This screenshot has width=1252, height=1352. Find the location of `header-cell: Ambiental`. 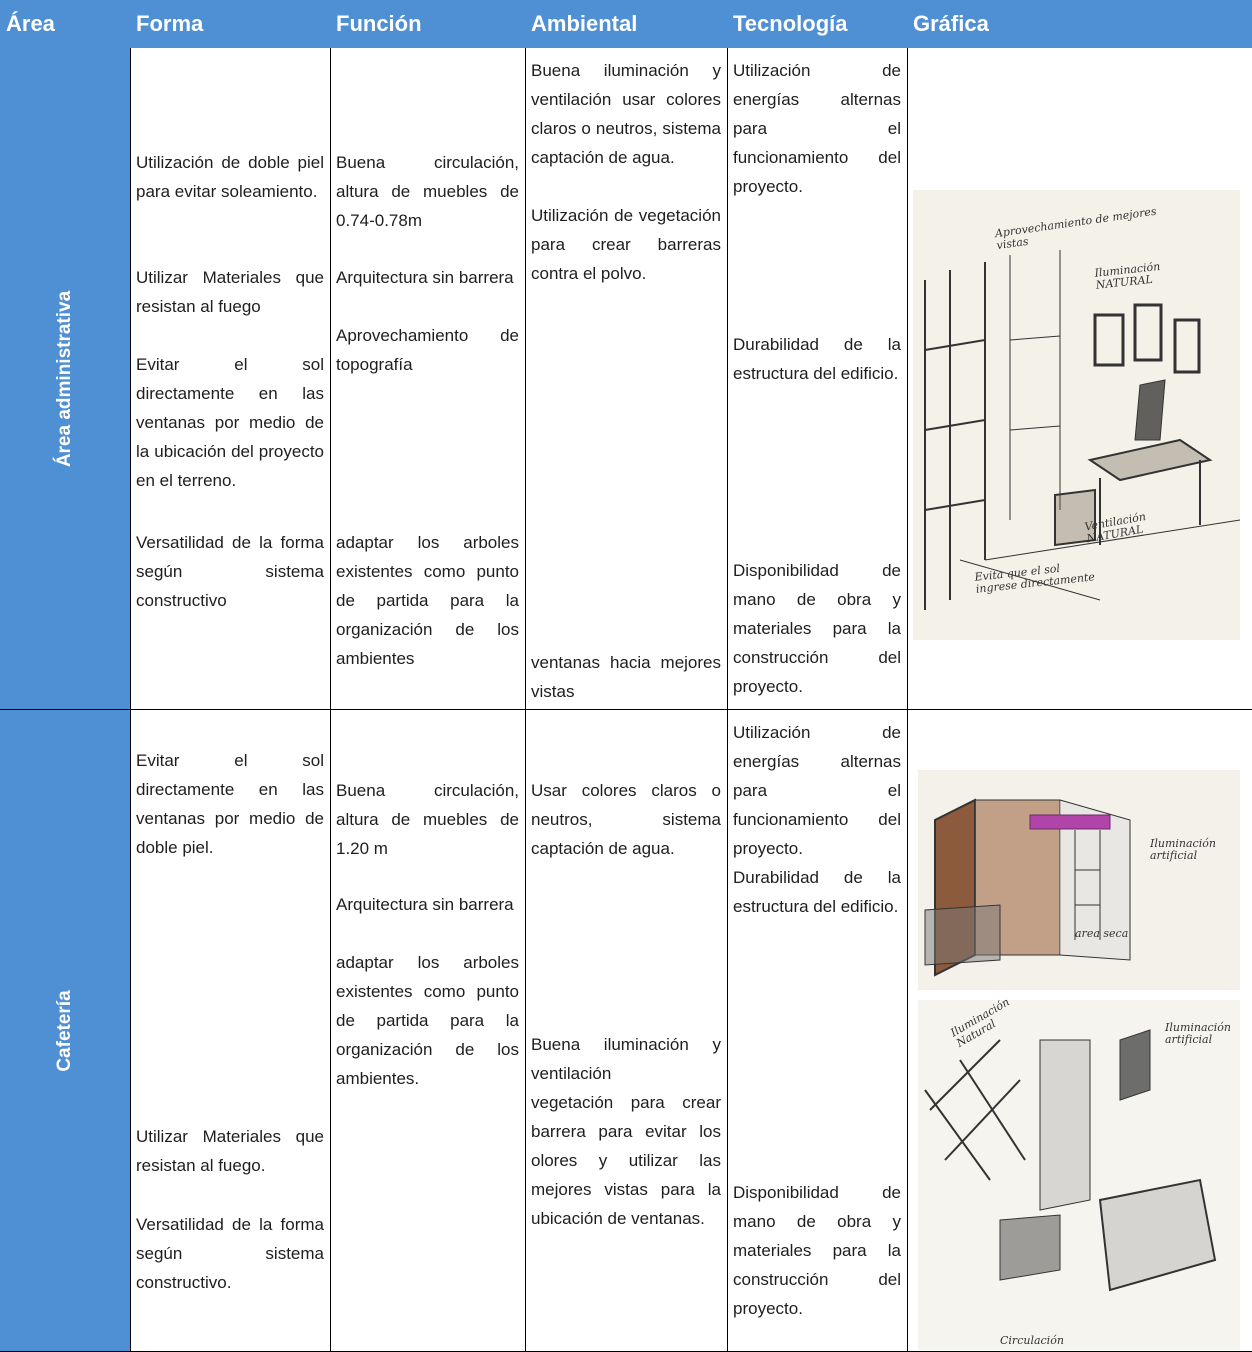

header-cell: Ambiental is located at coordinates (626, 24).